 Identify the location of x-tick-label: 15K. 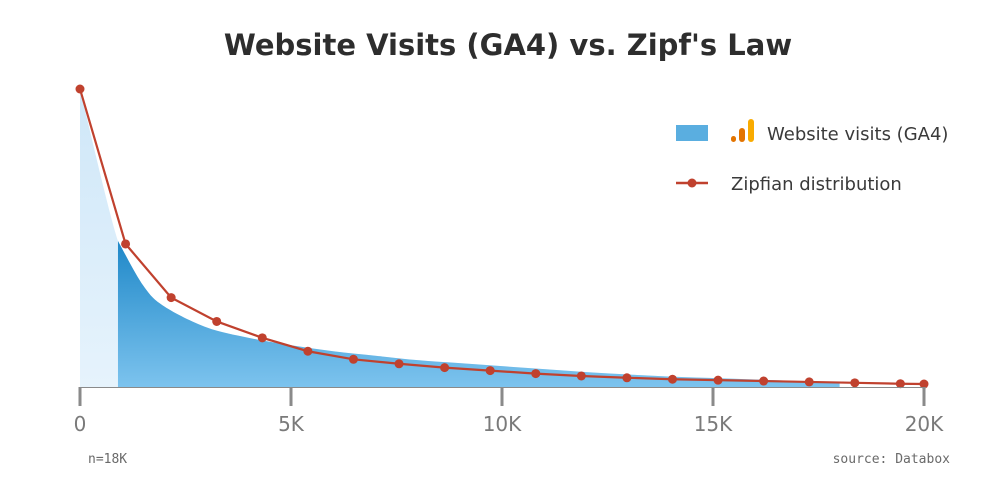
(713, 424).